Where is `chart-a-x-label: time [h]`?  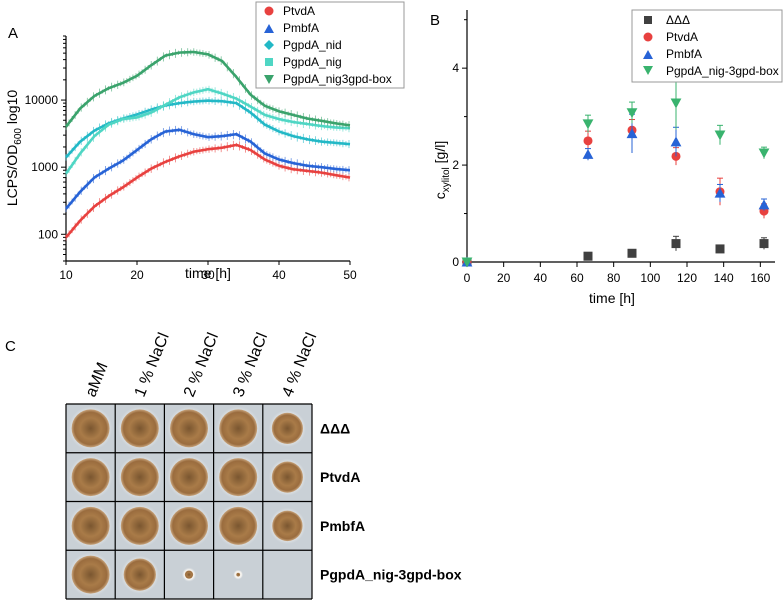 chart-a-x-label: time [h] is located at coordinates (208, 273).